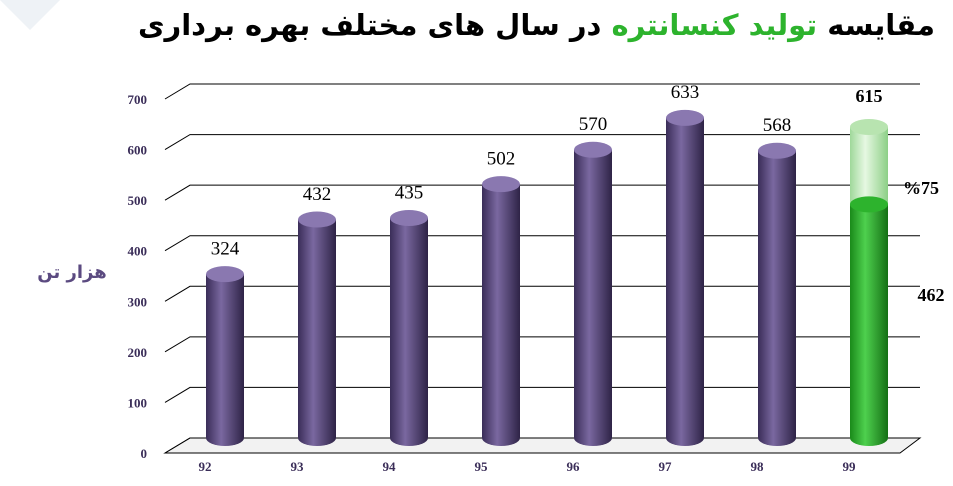  What do you see at coordinates (593, 124) in the screenshot?
I see `value-label: 570` at bounding box center [593, 124].